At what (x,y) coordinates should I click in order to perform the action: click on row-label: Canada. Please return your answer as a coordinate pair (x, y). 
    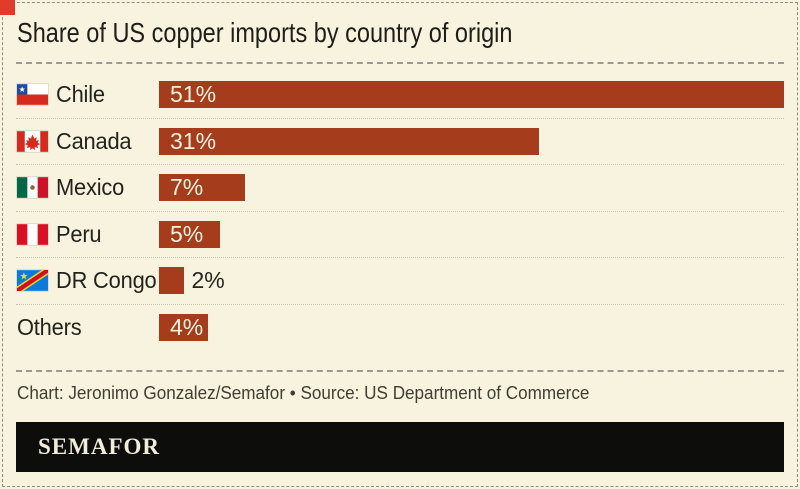
    Looking at the image, I should click on (94, 140).